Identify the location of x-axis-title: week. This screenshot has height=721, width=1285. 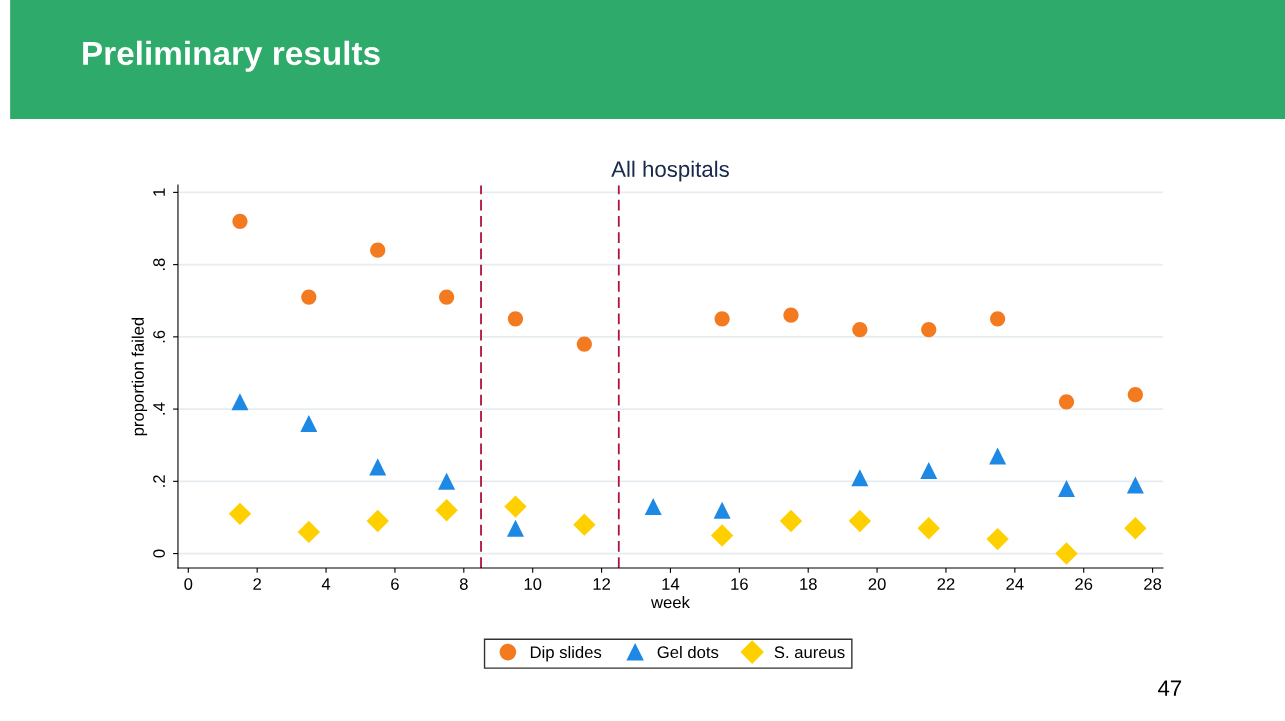
(670, 602).